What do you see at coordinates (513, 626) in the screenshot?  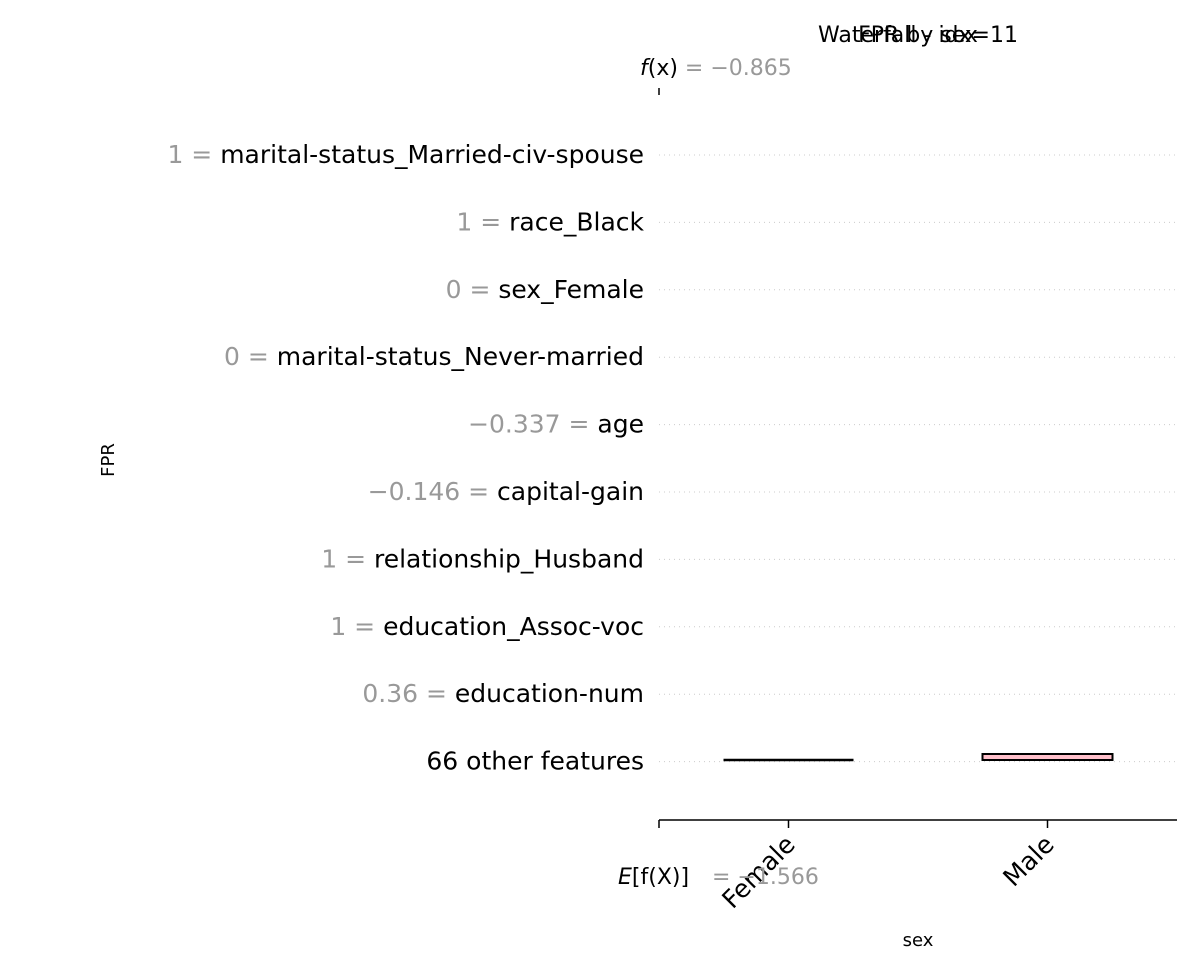 I see `feature-name: education_Assoc-voc` at bounding box center [513, 626].